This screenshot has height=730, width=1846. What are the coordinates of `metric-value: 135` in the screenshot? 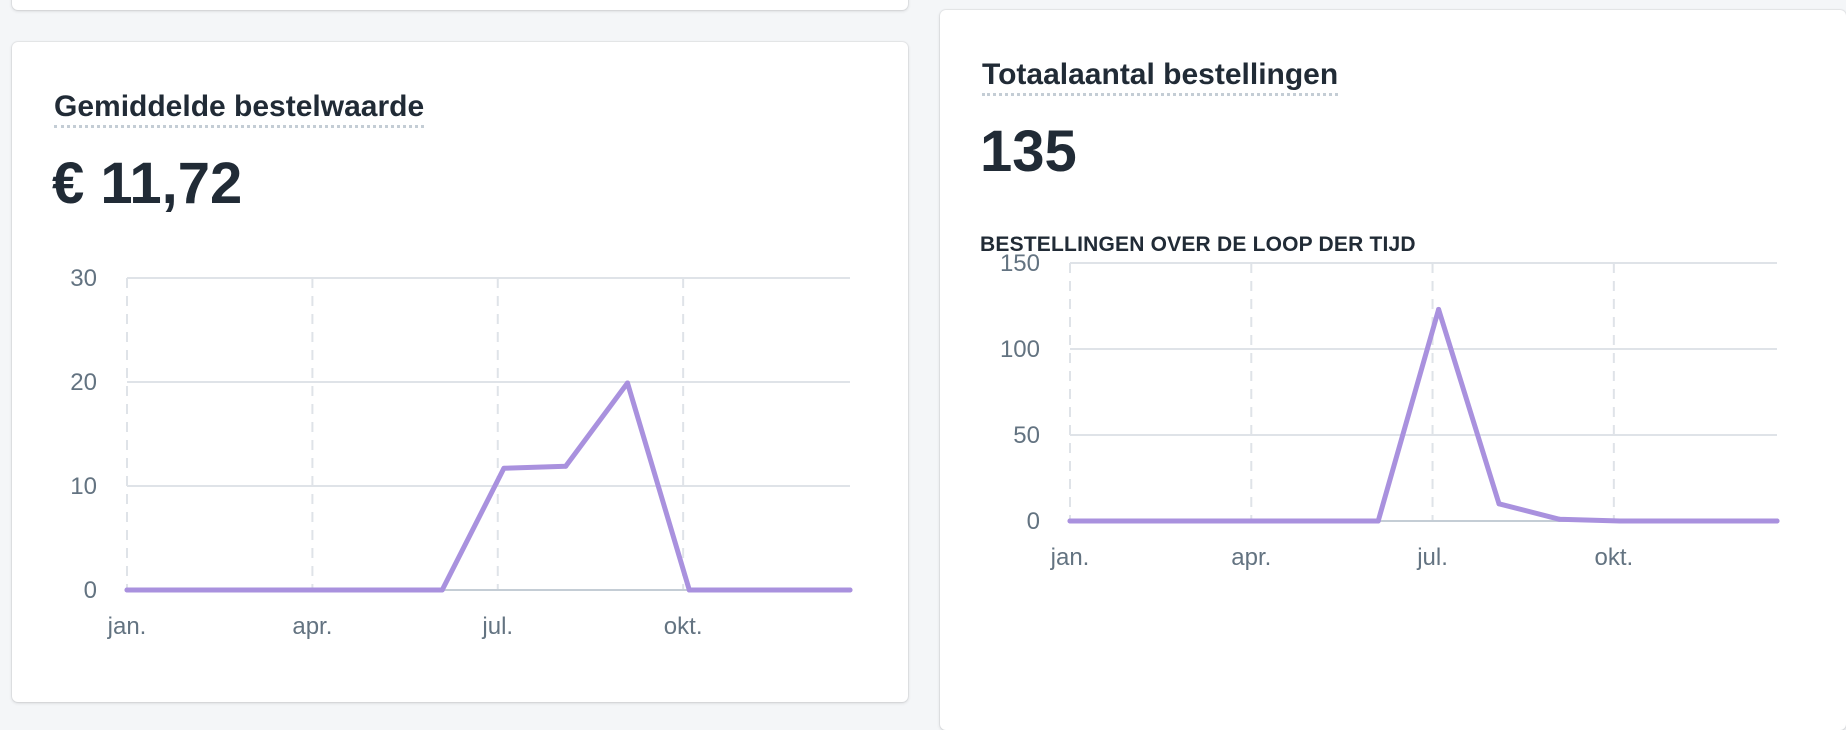 It's located at (1028, 151).